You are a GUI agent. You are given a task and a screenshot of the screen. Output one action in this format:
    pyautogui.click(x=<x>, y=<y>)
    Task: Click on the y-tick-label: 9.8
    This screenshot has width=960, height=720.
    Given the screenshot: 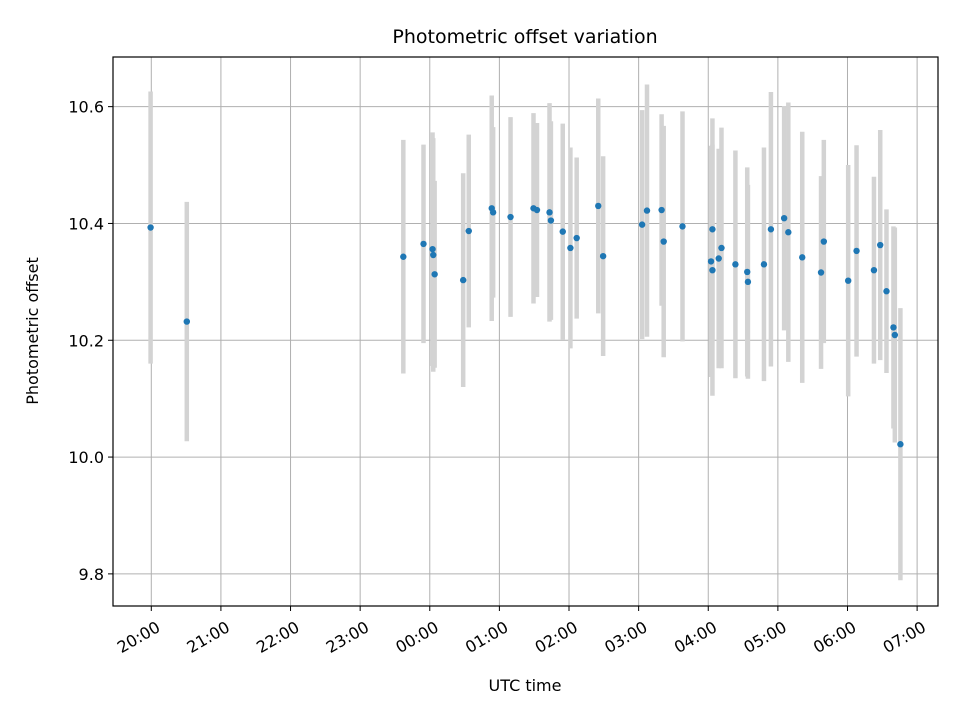 What is the action you would take?
    pyautogui.click(x=91, y=574)
    